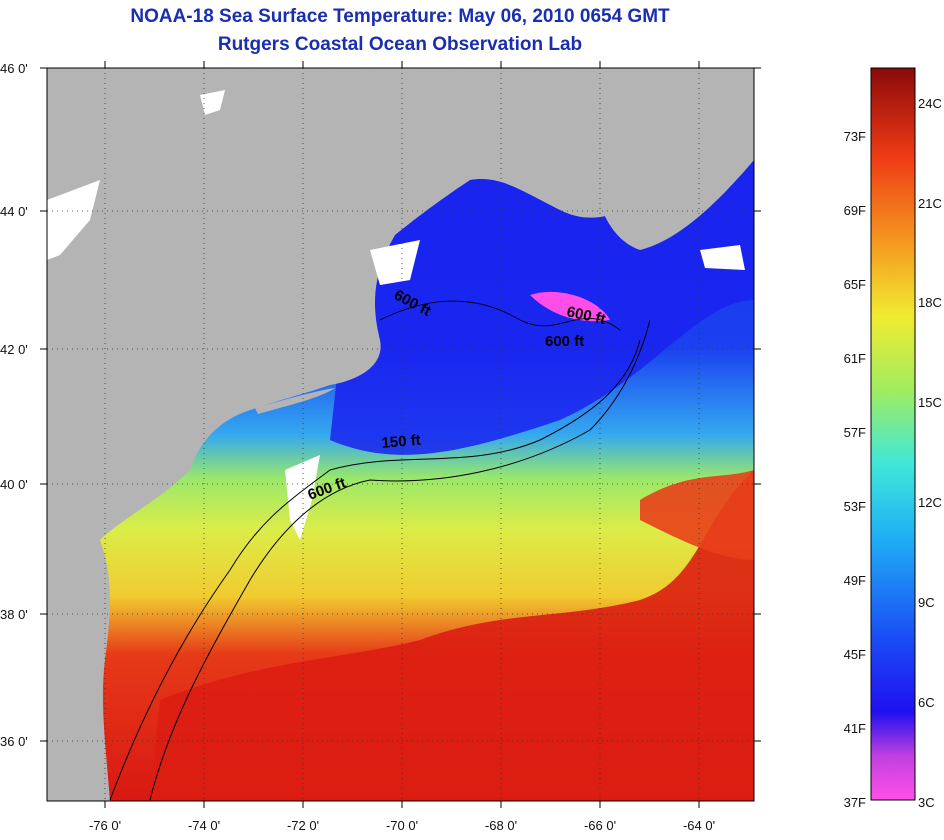 This screenshot has width=944, height=840. What do you see at coordinates (926, 602) in the screenshot?
I see `colorbar-celsius-label: 9C` at bounding box center [926, 602].